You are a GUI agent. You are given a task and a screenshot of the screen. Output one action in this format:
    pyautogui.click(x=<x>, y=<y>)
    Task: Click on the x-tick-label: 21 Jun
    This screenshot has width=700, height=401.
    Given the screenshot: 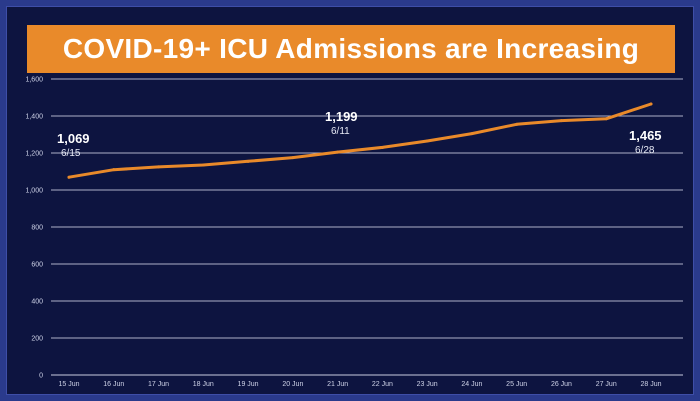 What is the action you would take?
    pyautogui.click(x=337, y=384)
    